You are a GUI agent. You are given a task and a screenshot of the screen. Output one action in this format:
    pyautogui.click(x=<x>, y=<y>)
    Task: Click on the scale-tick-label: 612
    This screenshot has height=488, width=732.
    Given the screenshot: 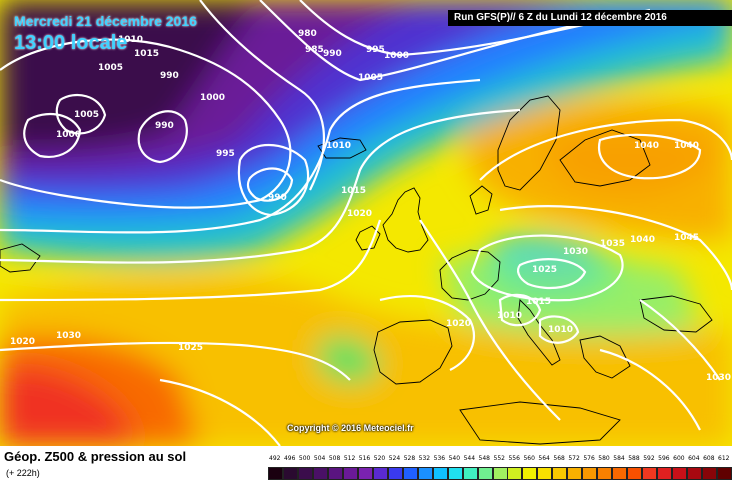 What is the action you would take?
    pyautogui.click(x=724, y=458)
    